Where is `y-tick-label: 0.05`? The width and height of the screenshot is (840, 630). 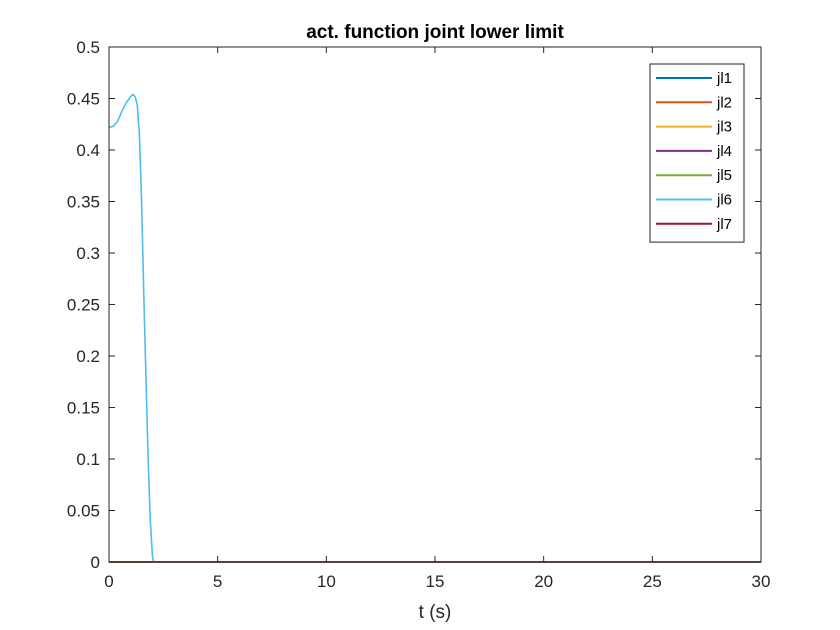
y-tick-label: 0.05 is located at coordinates (83, 511).